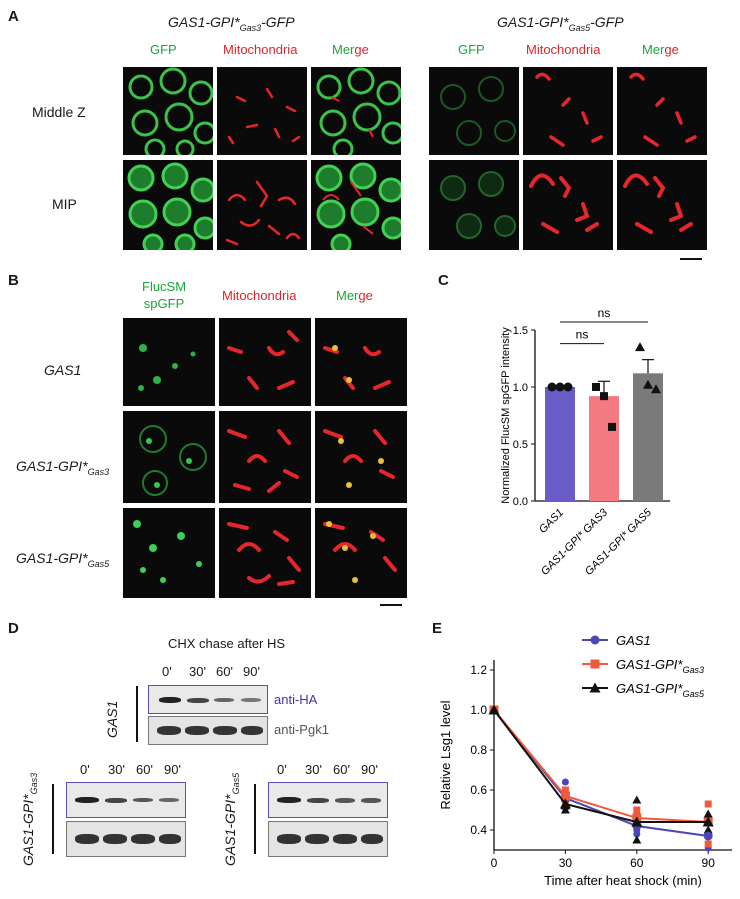  What do you see at coordinates (662, 111) in the screenshot?
I see `a-right-middlez-merge-image` at bounding box center [662, 111].